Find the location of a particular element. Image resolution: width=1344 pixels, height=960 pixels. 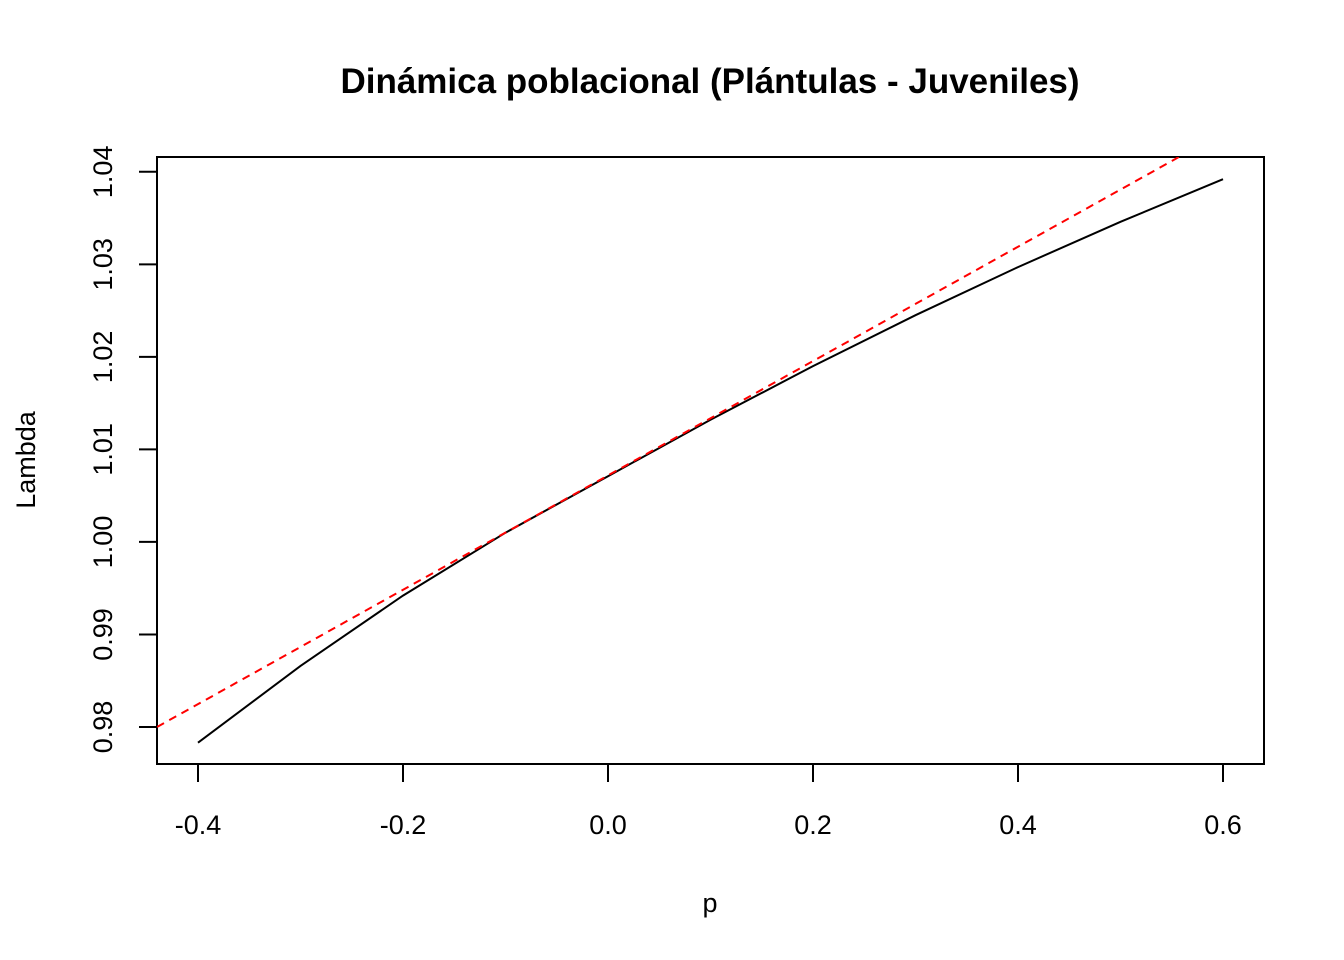

y-tick-label: 0.98 is located at coordinates (103, 727).